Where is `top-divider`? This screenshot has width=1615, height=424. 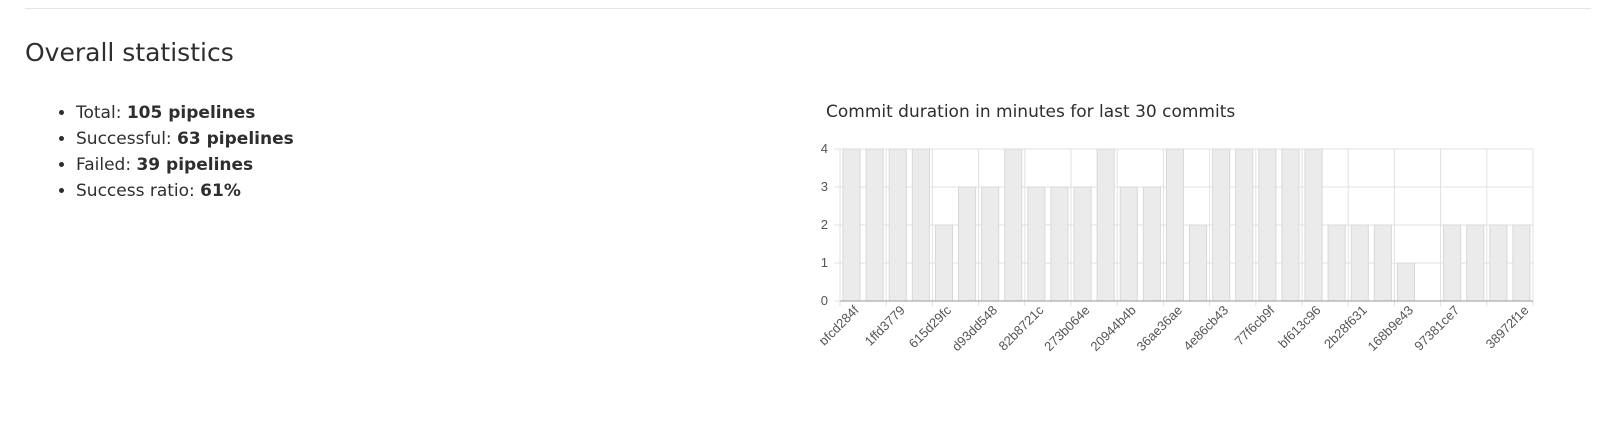 top-divider is located at coordinates (808, 8).